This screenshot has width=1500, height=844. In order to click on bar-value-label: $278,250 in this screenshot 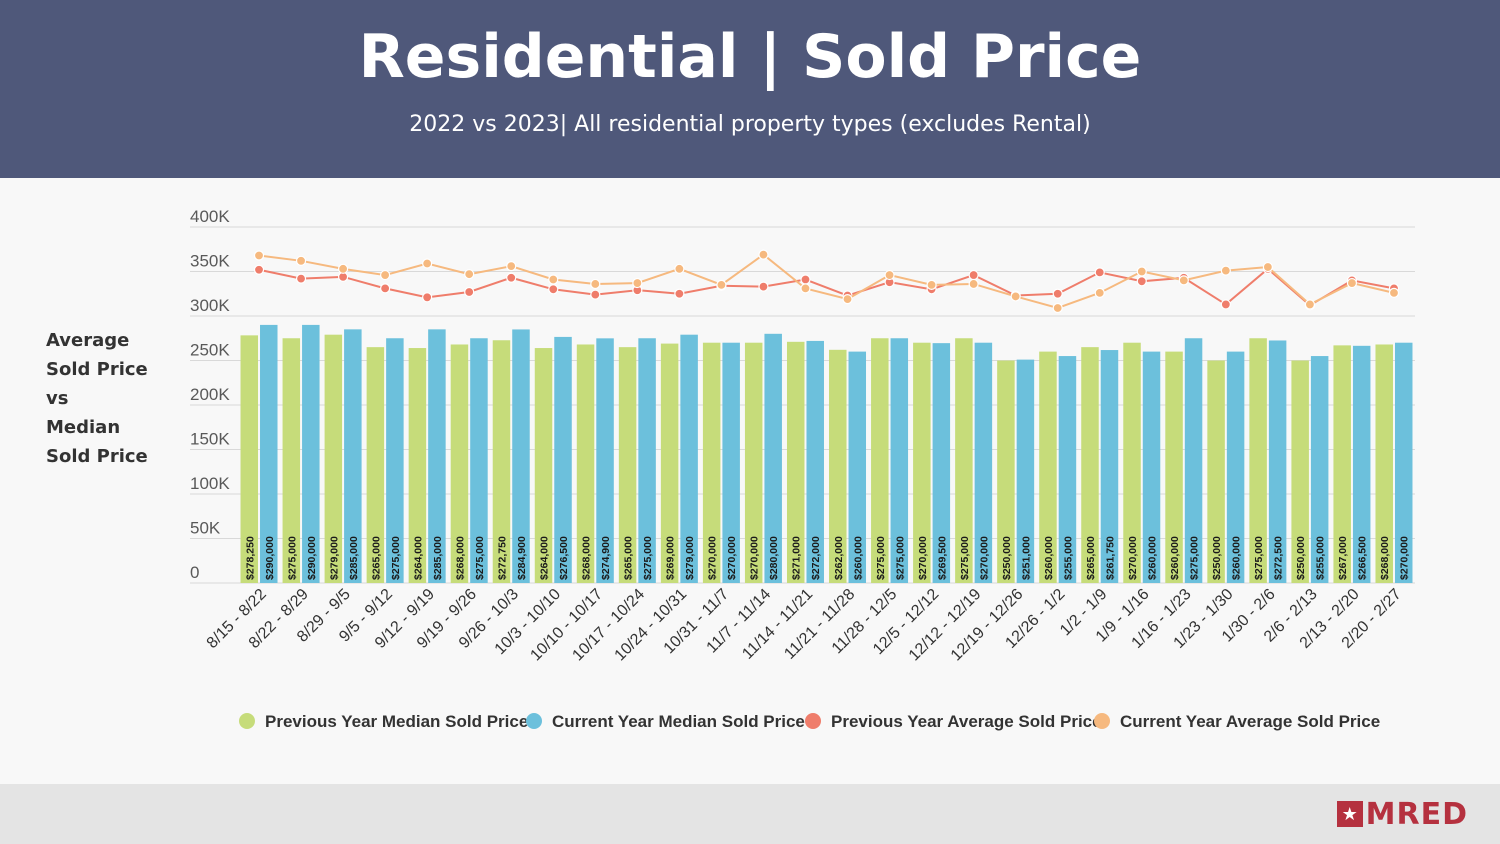, I will do `click(250, 558)`.